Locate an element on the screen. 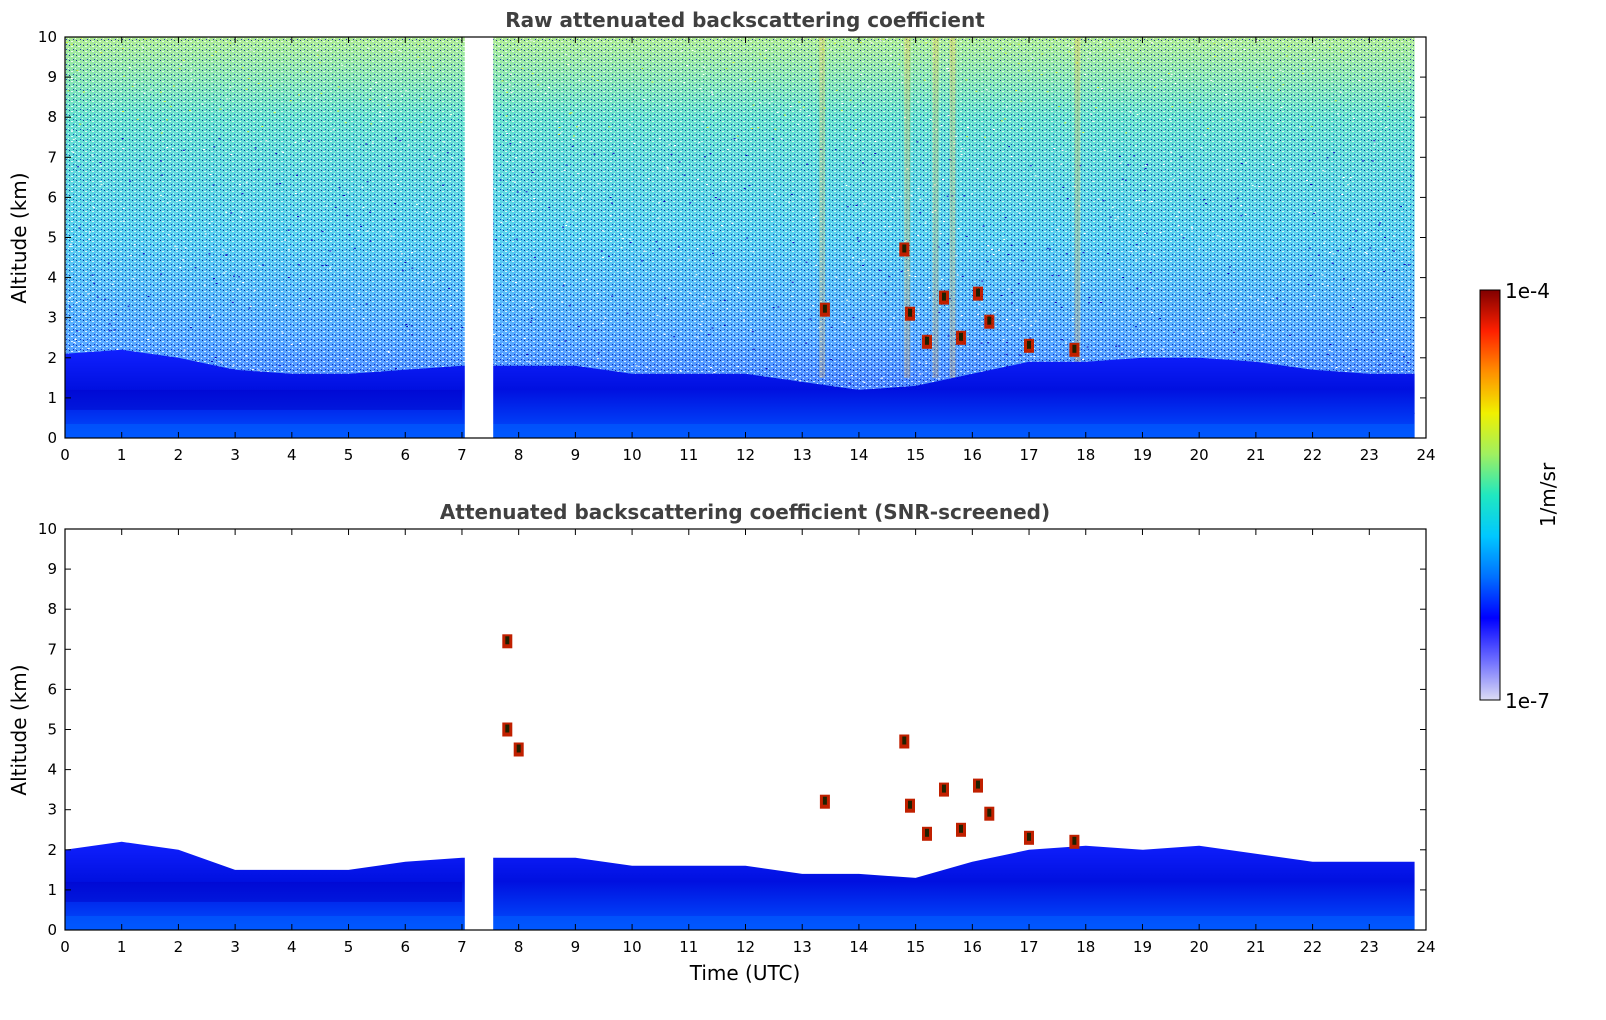 This screenshot has height=1020, width=1606. x-tick-label: 13 is located at coordinates (802, 947).